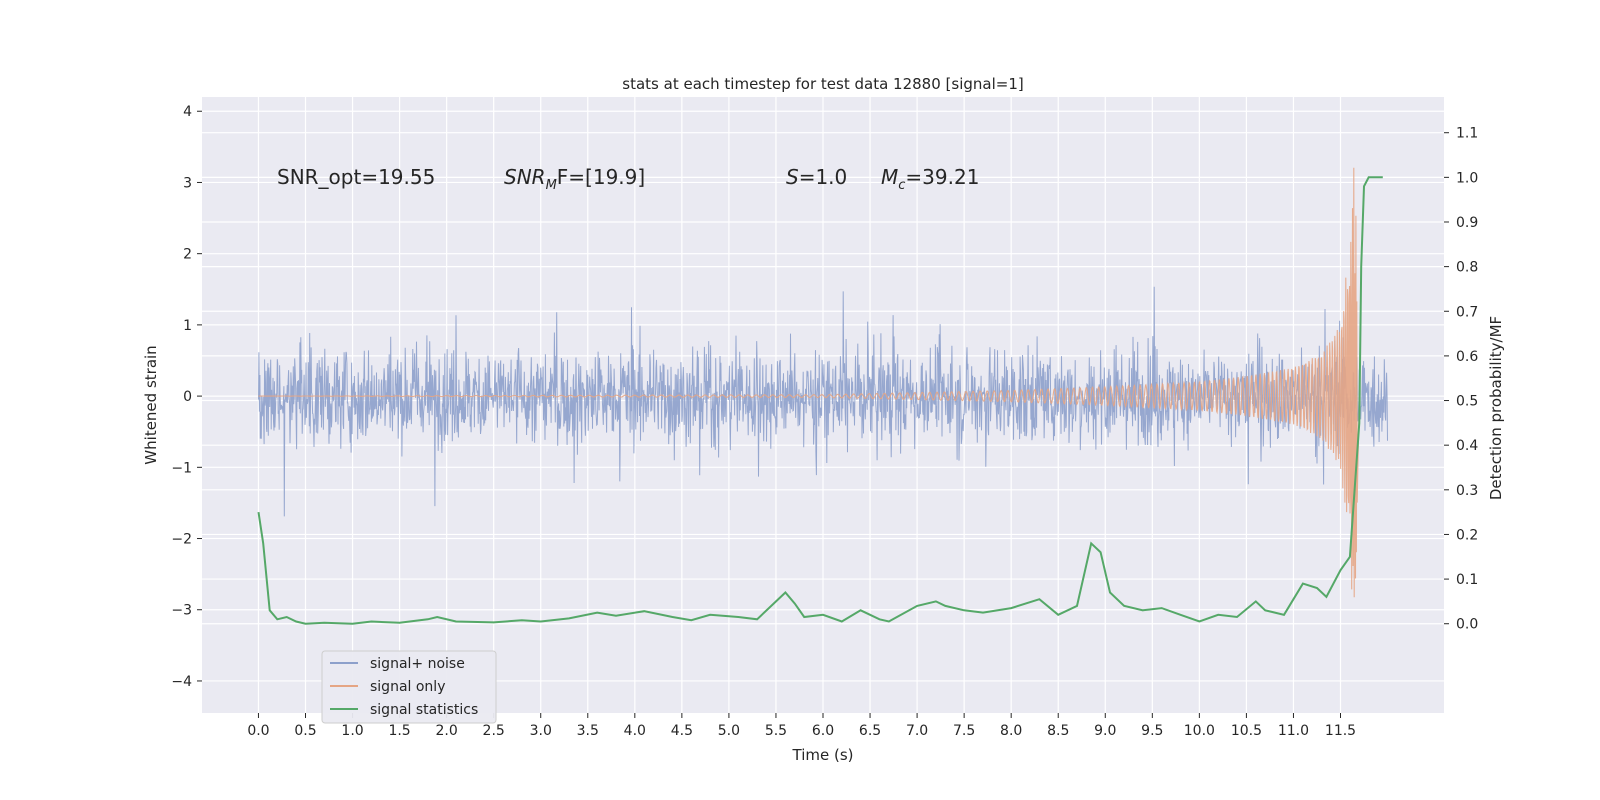 This screenshot has height=800, width=1600. I want to click on y-tick-label: 3, so click(187, 183).